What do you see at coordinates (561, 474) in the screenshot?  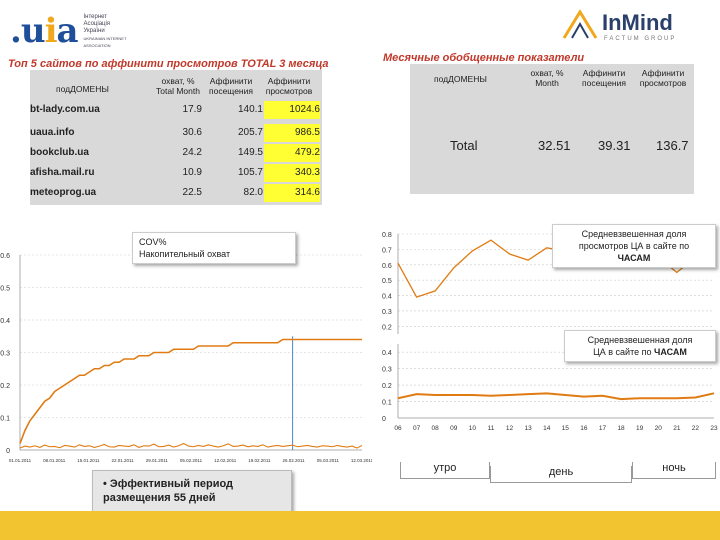 I see `day-label: день` at bounding box center [561, 474].